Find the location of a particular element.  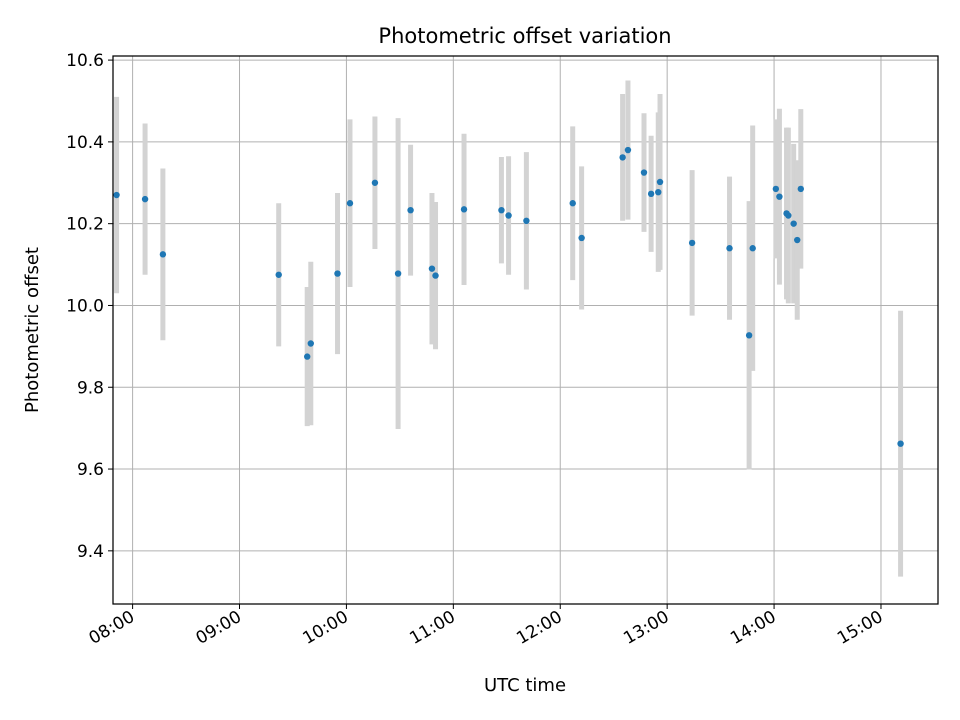

y-tick-label: 9.4 is located at coordinates (90, 552).